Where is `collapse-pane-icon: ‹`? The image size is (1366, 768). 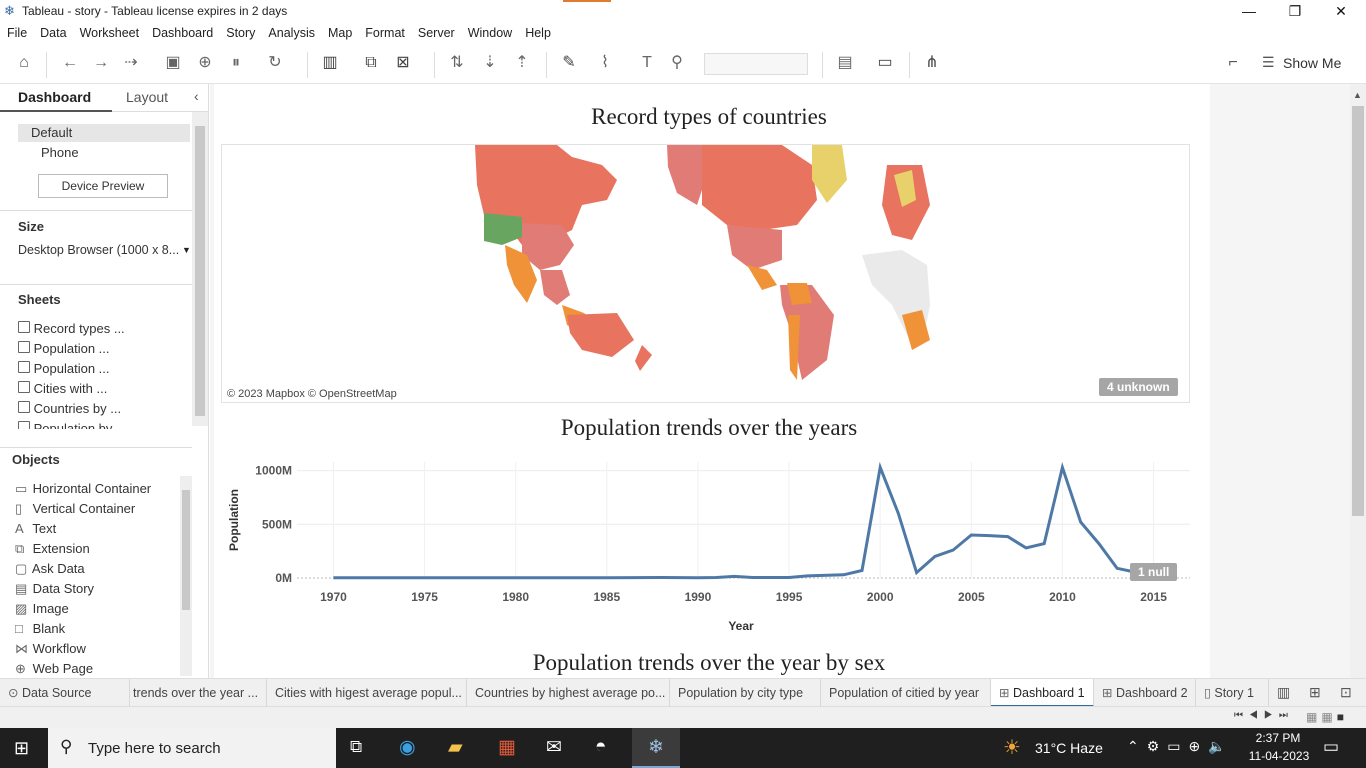
collapse-pane-icon: ‹ is located at coordinates (196, 96).